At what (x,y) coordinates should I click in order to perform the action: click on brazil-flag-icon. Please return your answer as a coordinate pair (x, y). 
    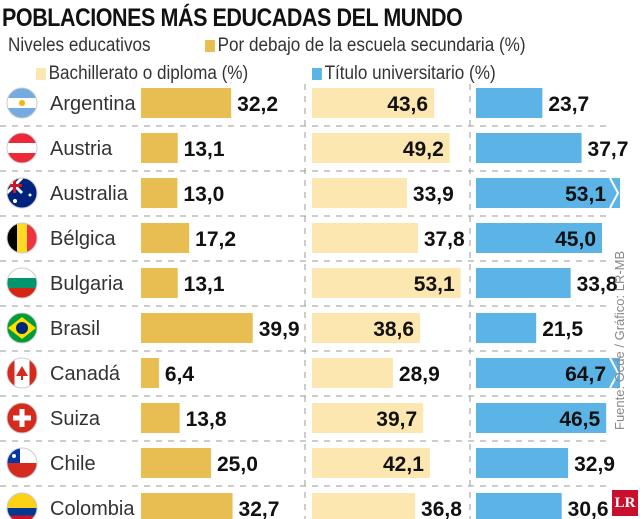
    Looking at the image, I should click on (22, 328).